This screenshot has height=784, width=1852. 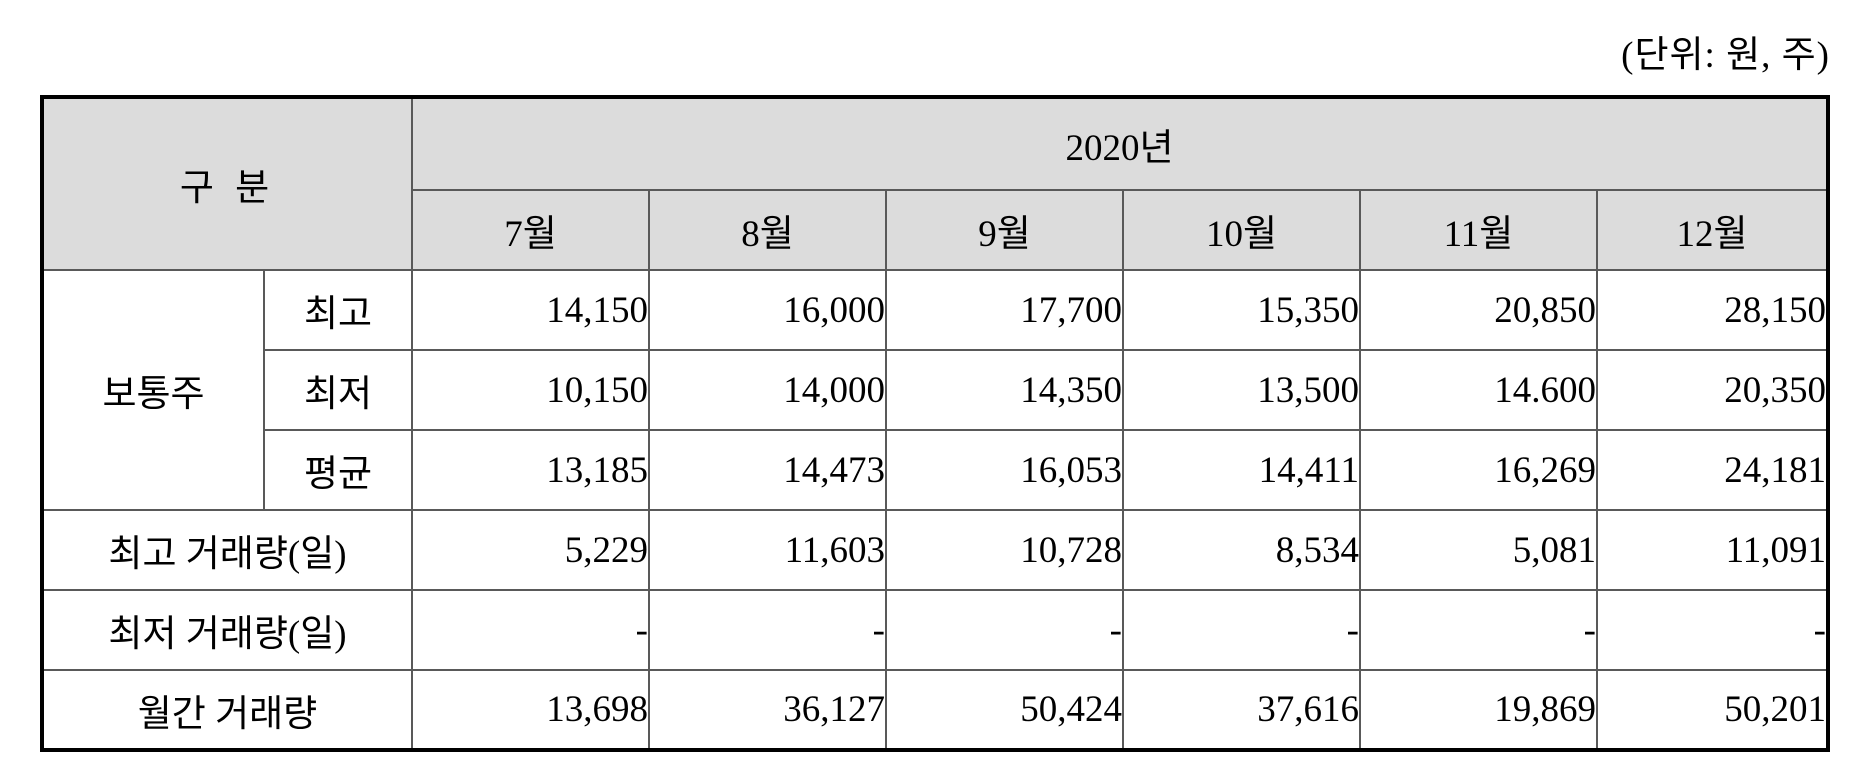 What do you see at coordinates (767, 390) in the screenshot?
I see `cell-low-aug: 14,000` at bounding box center [767, 390].